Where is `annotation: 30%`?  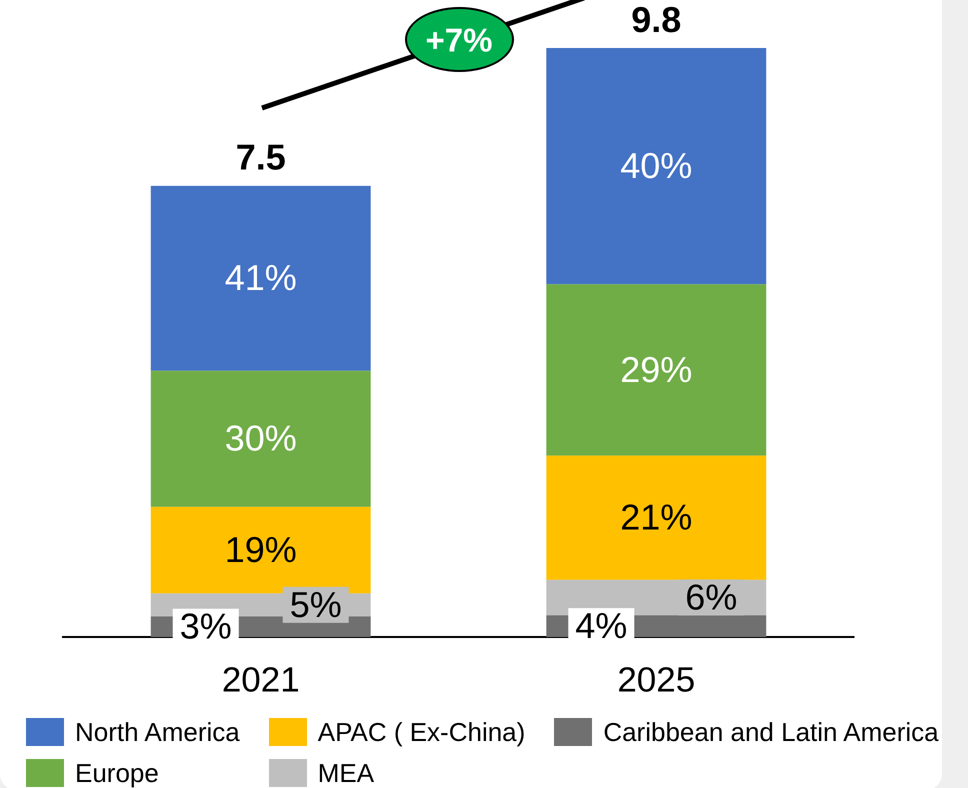
annotation: 30% is located at coordinates (260, 438).